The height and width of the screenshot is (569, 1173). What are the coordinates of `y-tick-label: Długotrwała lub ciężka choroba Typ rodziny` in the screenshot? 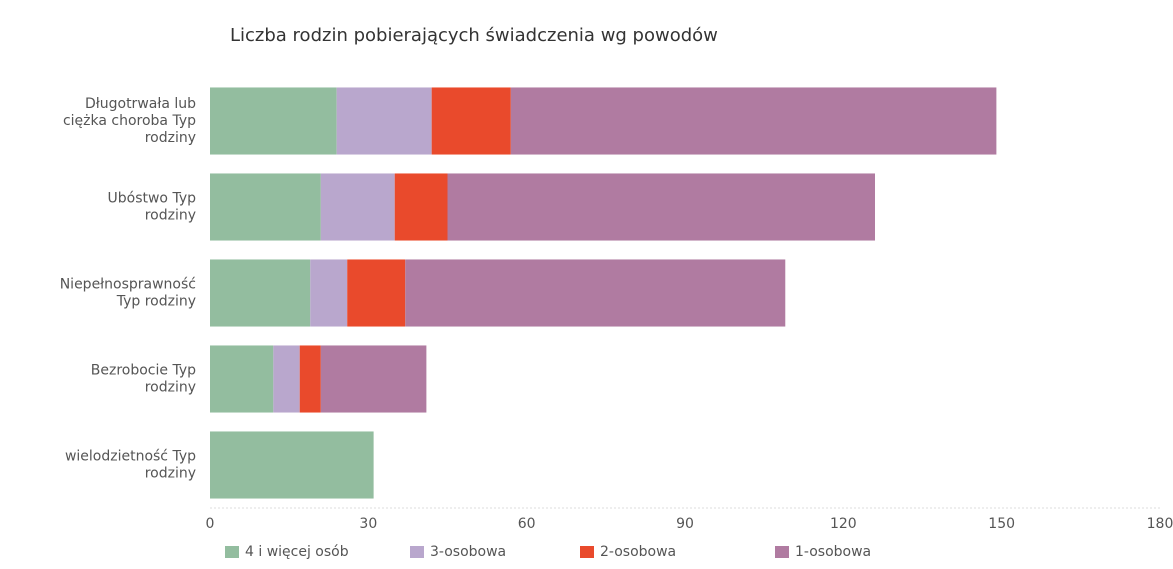 It's located at (129, 121).